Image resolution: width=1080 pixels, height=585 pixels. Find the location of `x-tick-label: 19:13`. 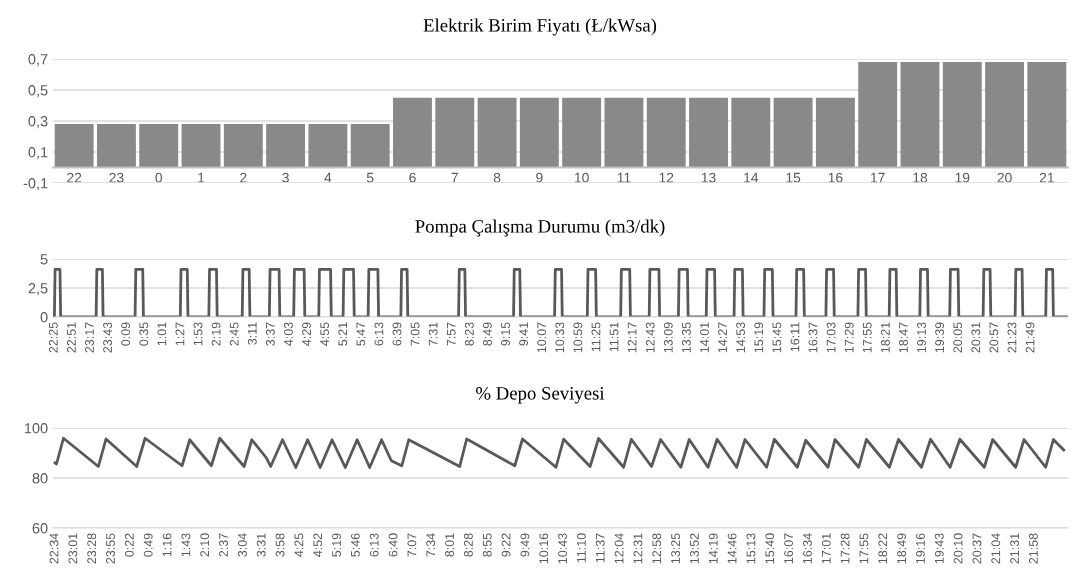

x-tick-label: 19:13 is located at coordinates (921, 337).